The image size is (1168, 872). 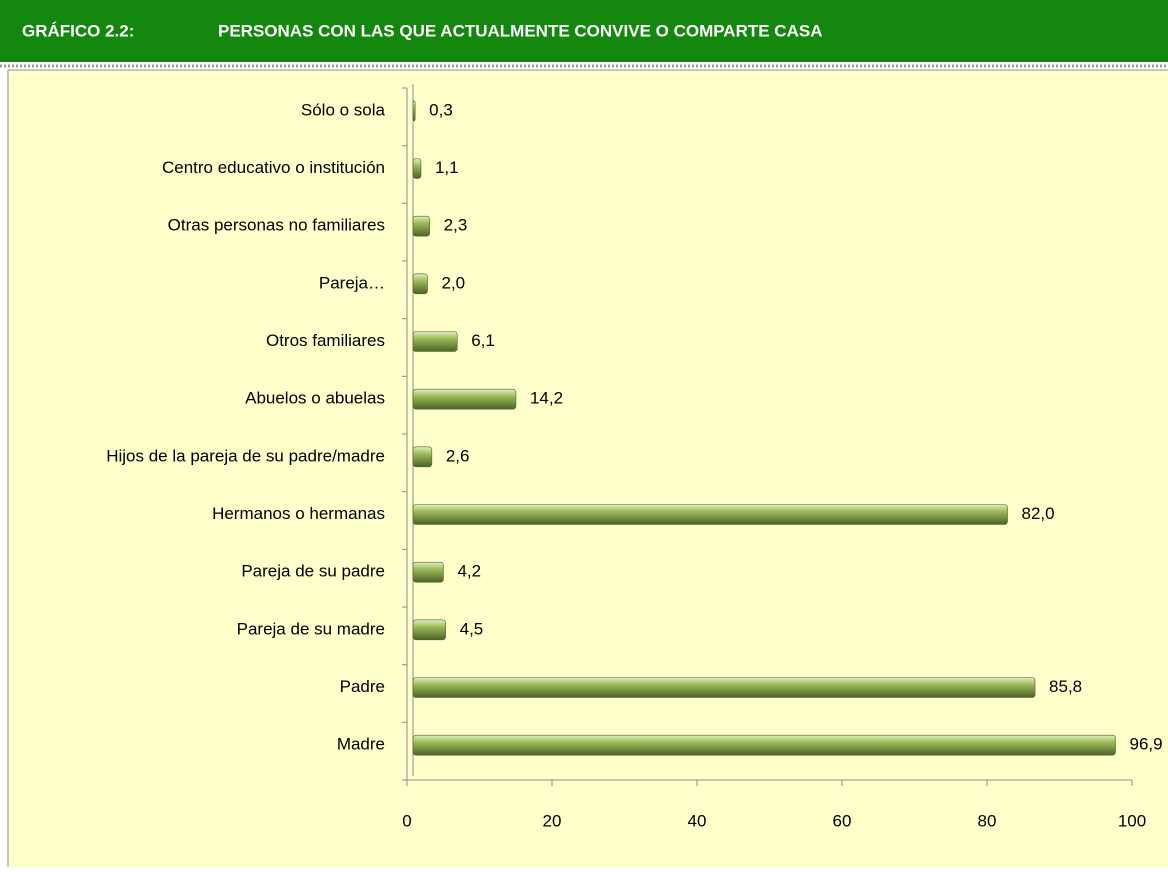 What do you see at coordinates (1132, 820) in the screenshot?
I see `x-tick-label: 100` at bounding box center [1132, 820].